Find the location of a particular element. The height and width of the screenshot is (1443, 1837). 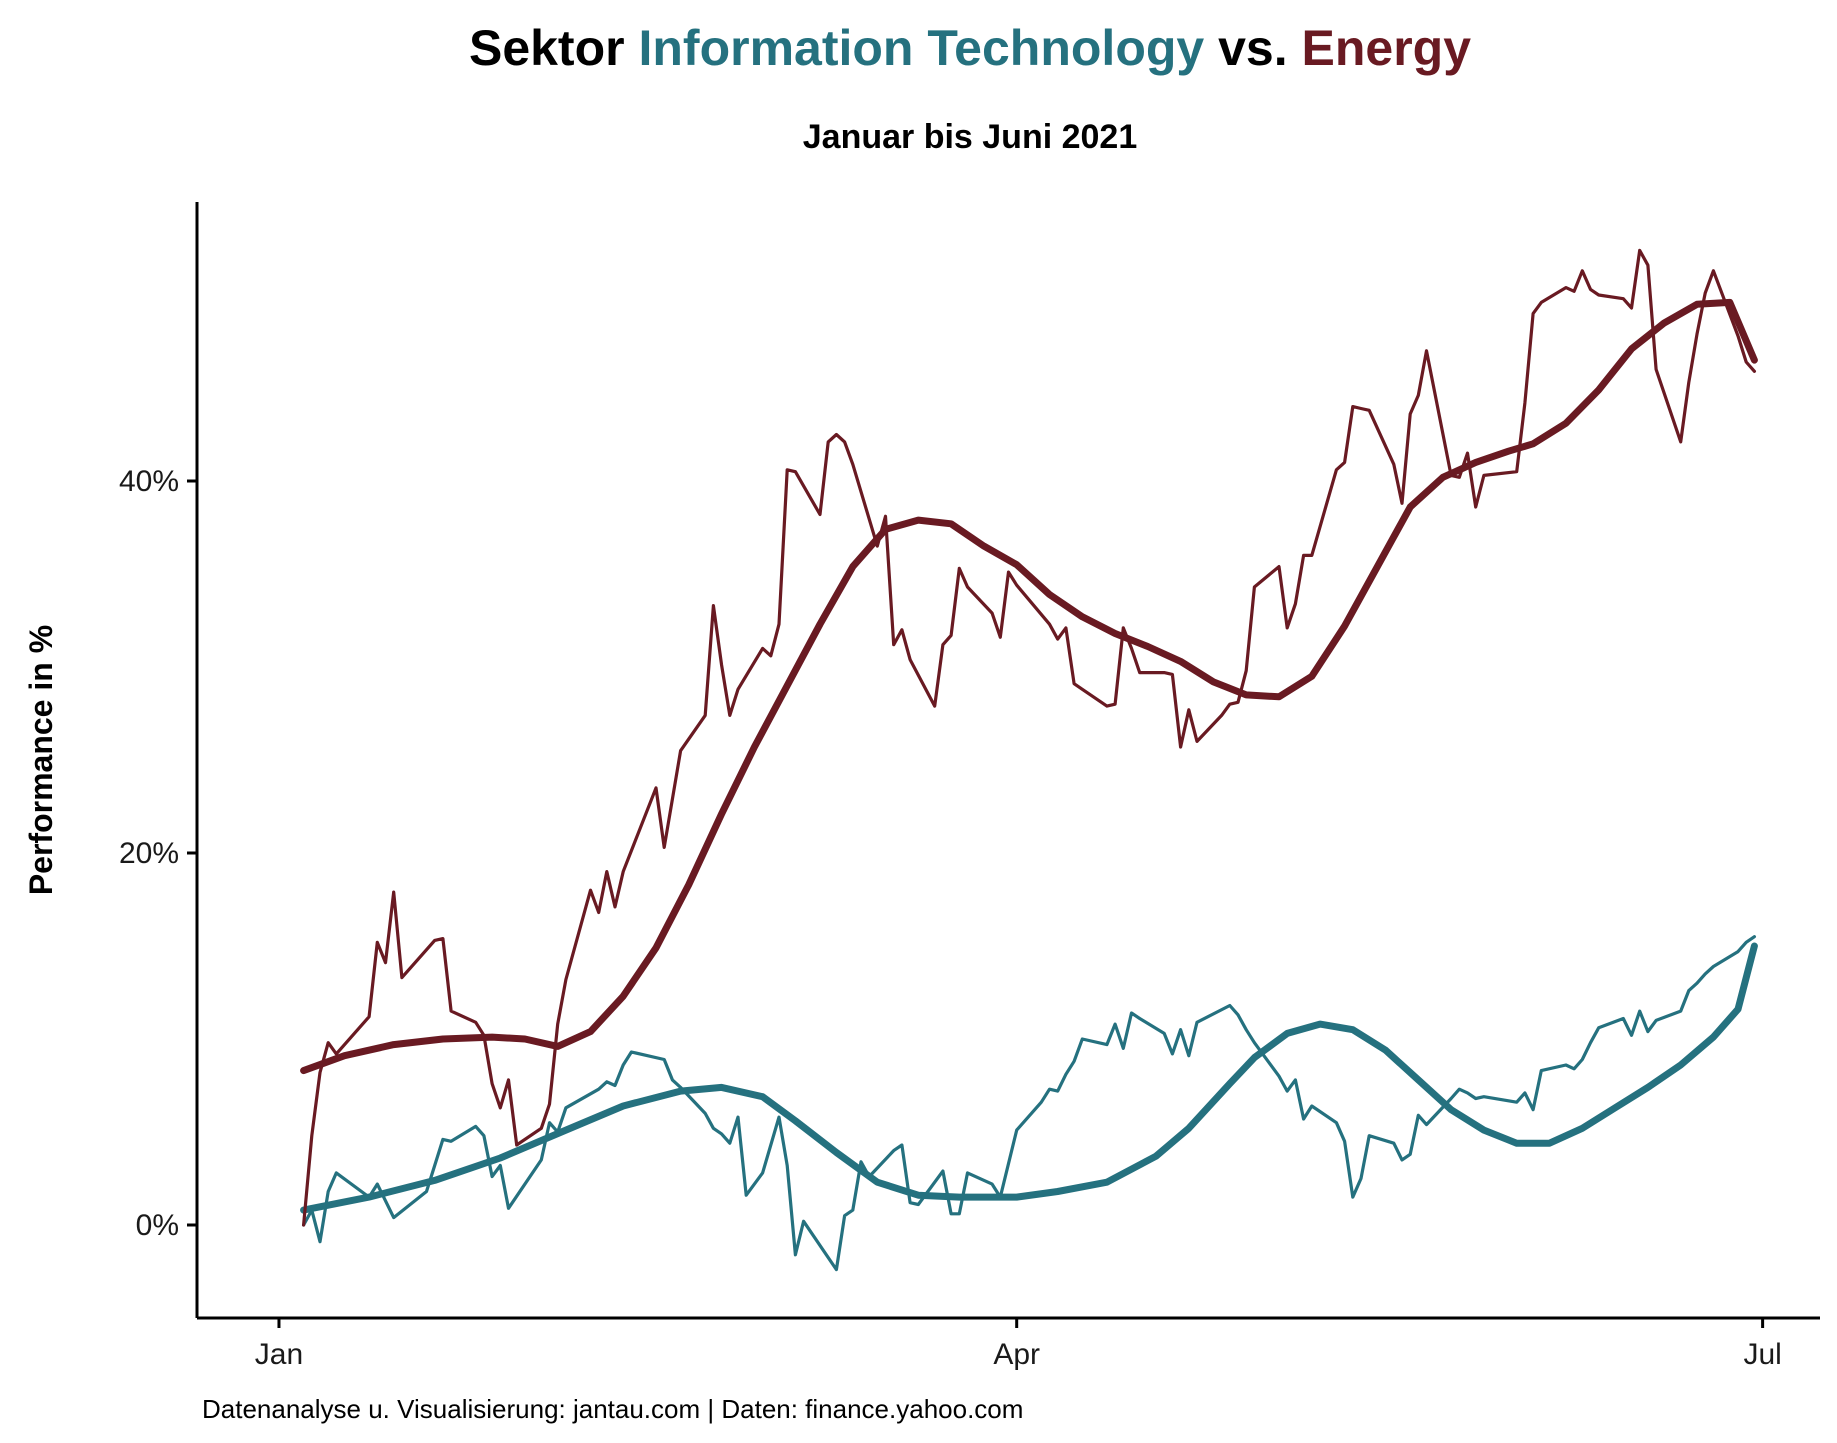

series-line-information-technology-trend is located at coordinates (1029, 1078).